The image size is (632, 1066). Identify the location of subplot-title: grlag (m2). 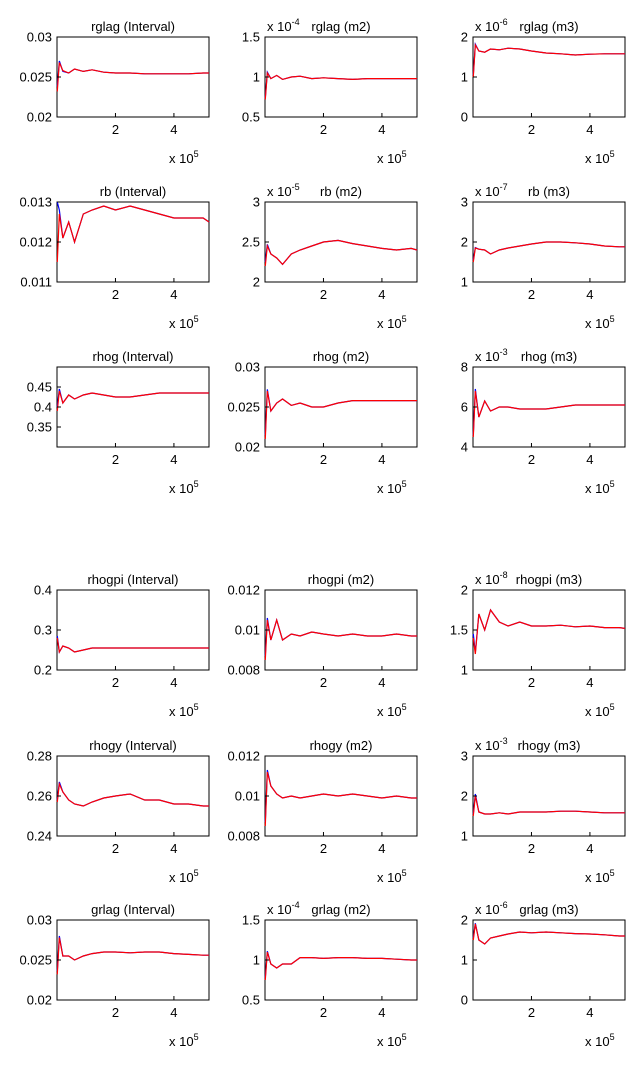
(340, 909).